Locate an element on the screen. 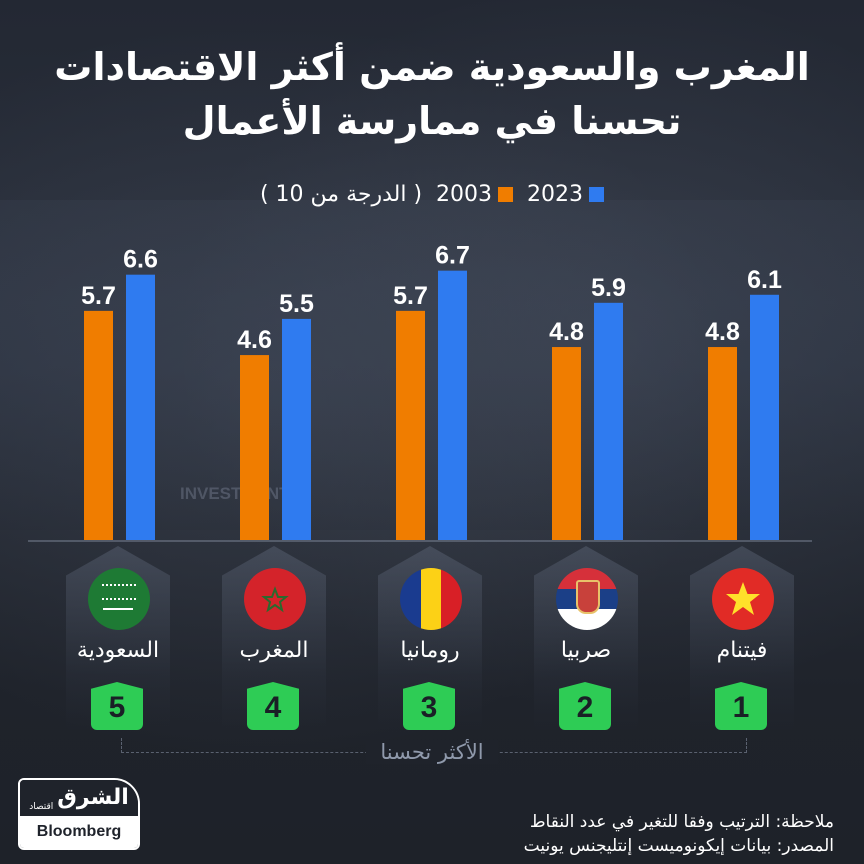 This screenshot has width=864, height=864. logo-top-row: الشرق اقتصاد is located at coordinates (79, 798).